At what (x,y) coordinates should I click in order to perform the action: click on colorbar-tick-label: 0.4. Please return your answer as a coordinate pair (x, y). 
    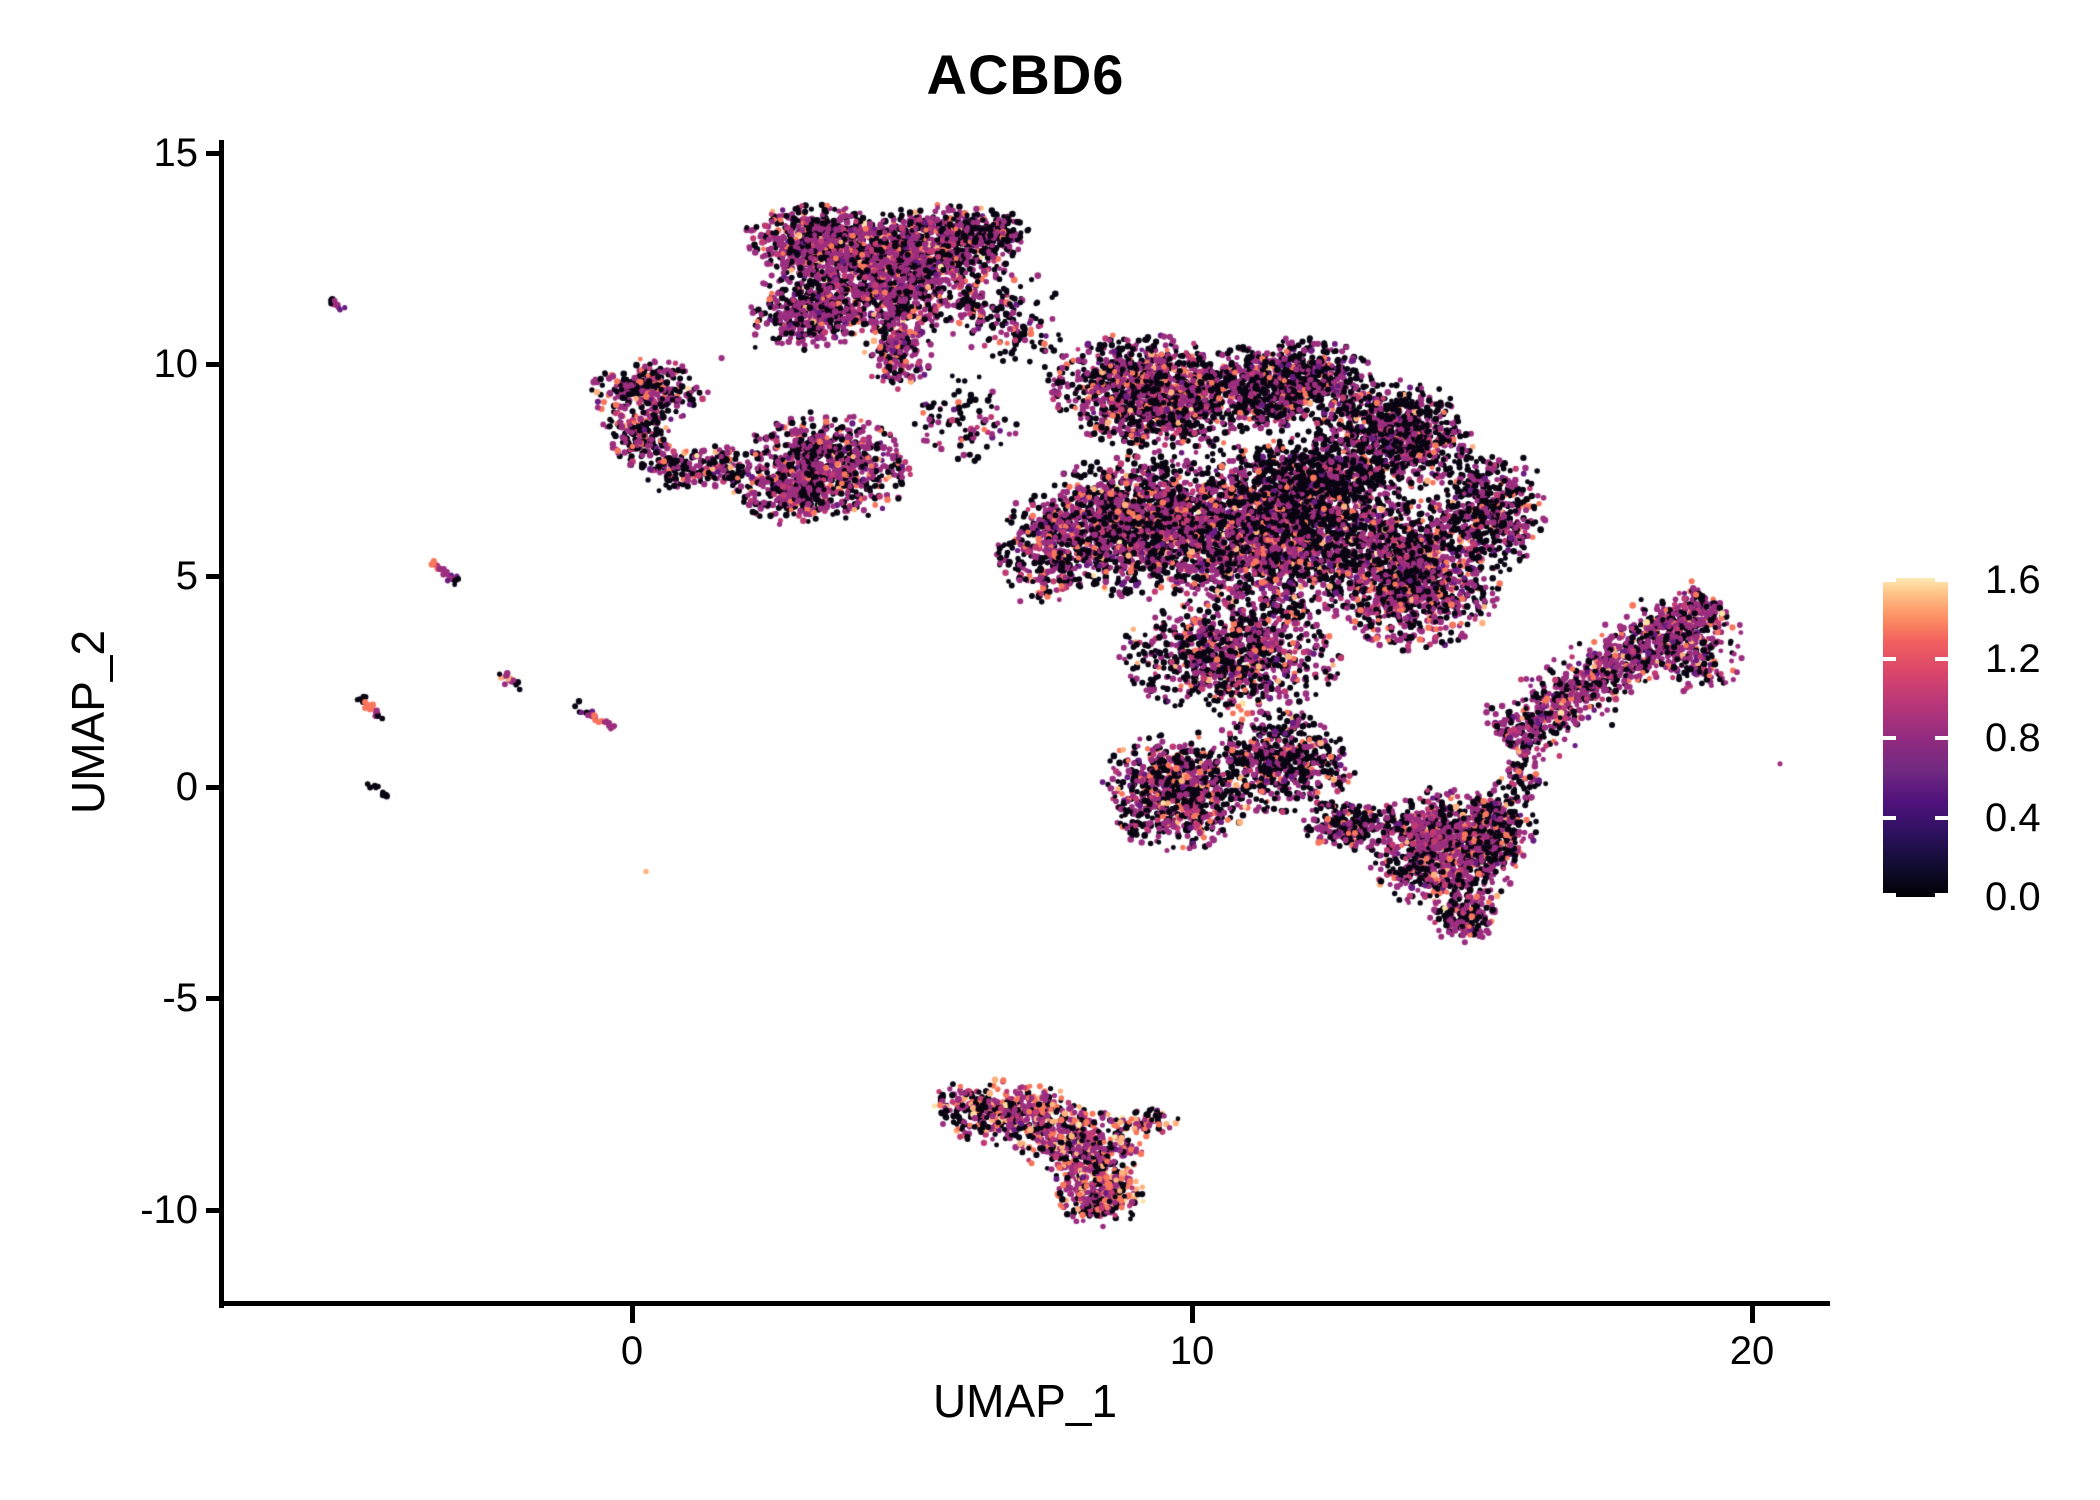
    Looking at the image, I should click on (2013, 817).